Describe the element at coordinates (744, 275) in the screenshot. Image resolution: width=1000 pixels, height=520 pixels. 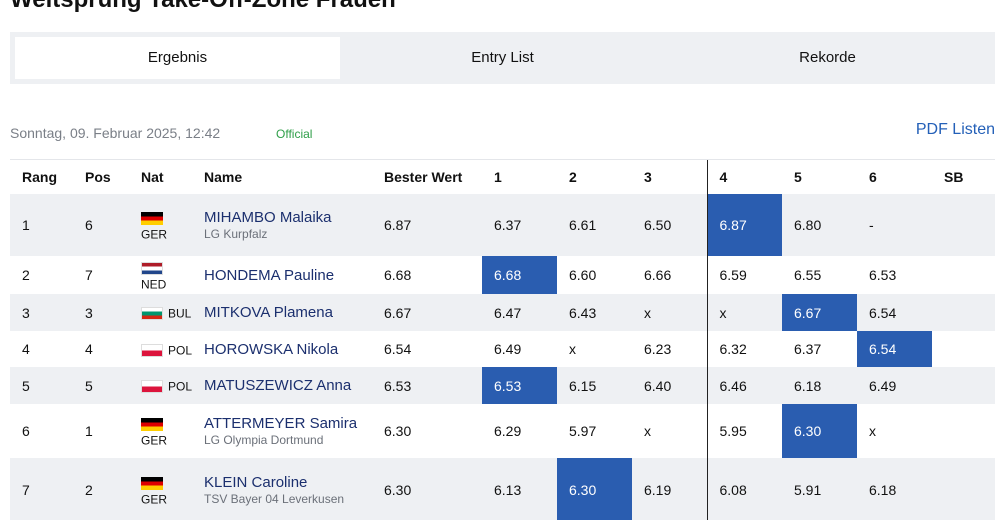
I see `attempt-4-cell: 6.59` at that location.